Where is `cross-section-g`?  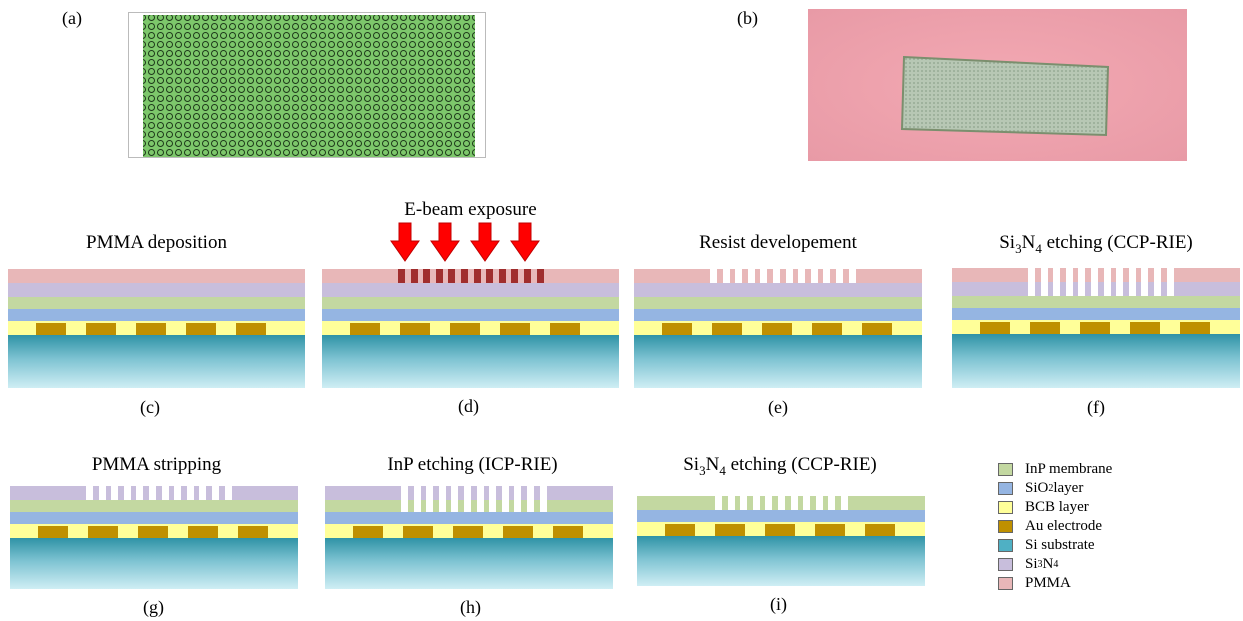 cross-section-g is located at coordinates (154, 537).